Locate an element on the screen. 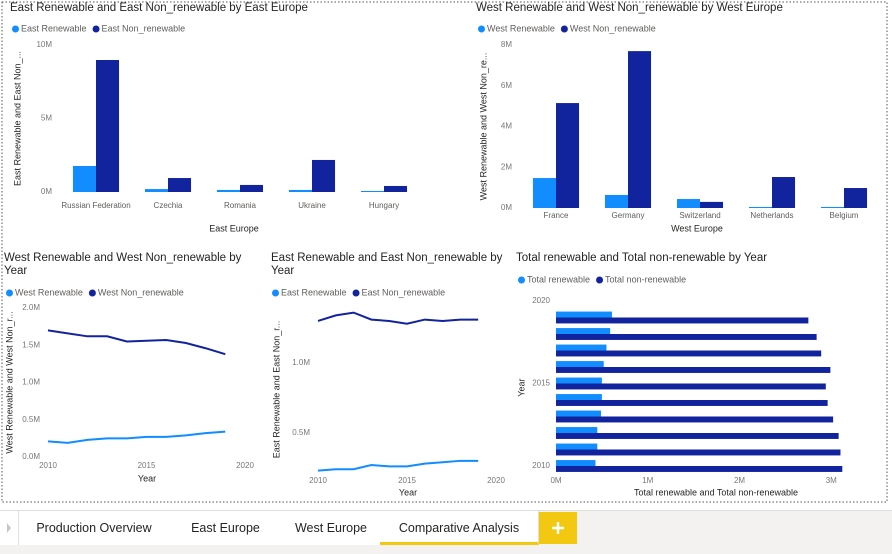 The image size is (892, 554). x-tick-label: 0M is located at coordinates (555, 480).